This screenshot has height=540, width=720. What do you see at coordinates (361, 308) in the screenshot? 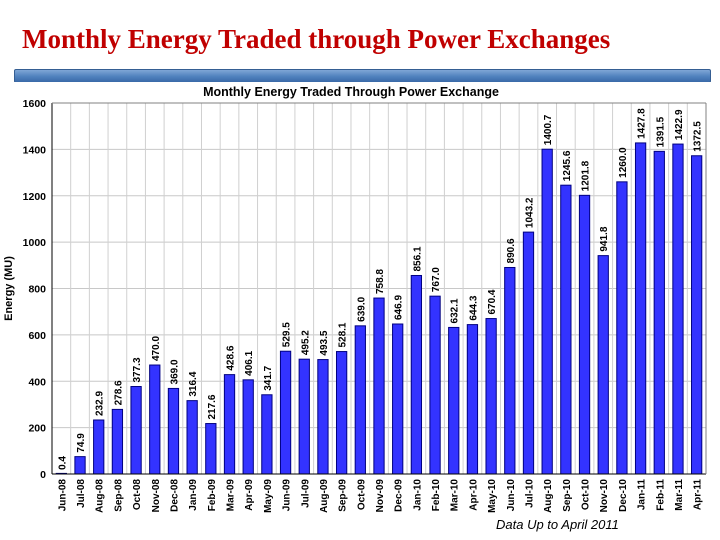
I see `value-label: 639.0` at bounding box center [361, 308].